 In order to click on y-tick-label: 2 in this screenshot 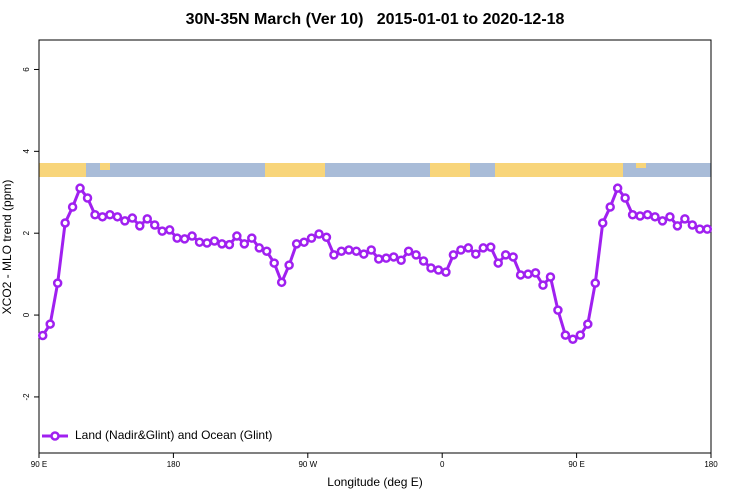, I will do `click(26, 232)`.